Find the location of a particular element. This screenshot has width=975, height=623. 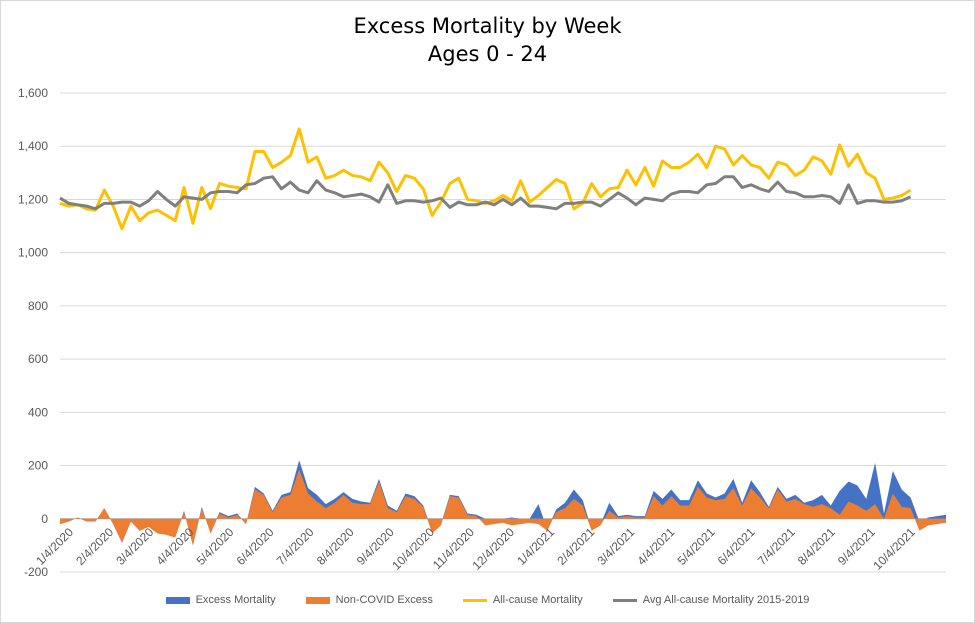

line-all-cause-mortality is located at coordinates (485, 179).